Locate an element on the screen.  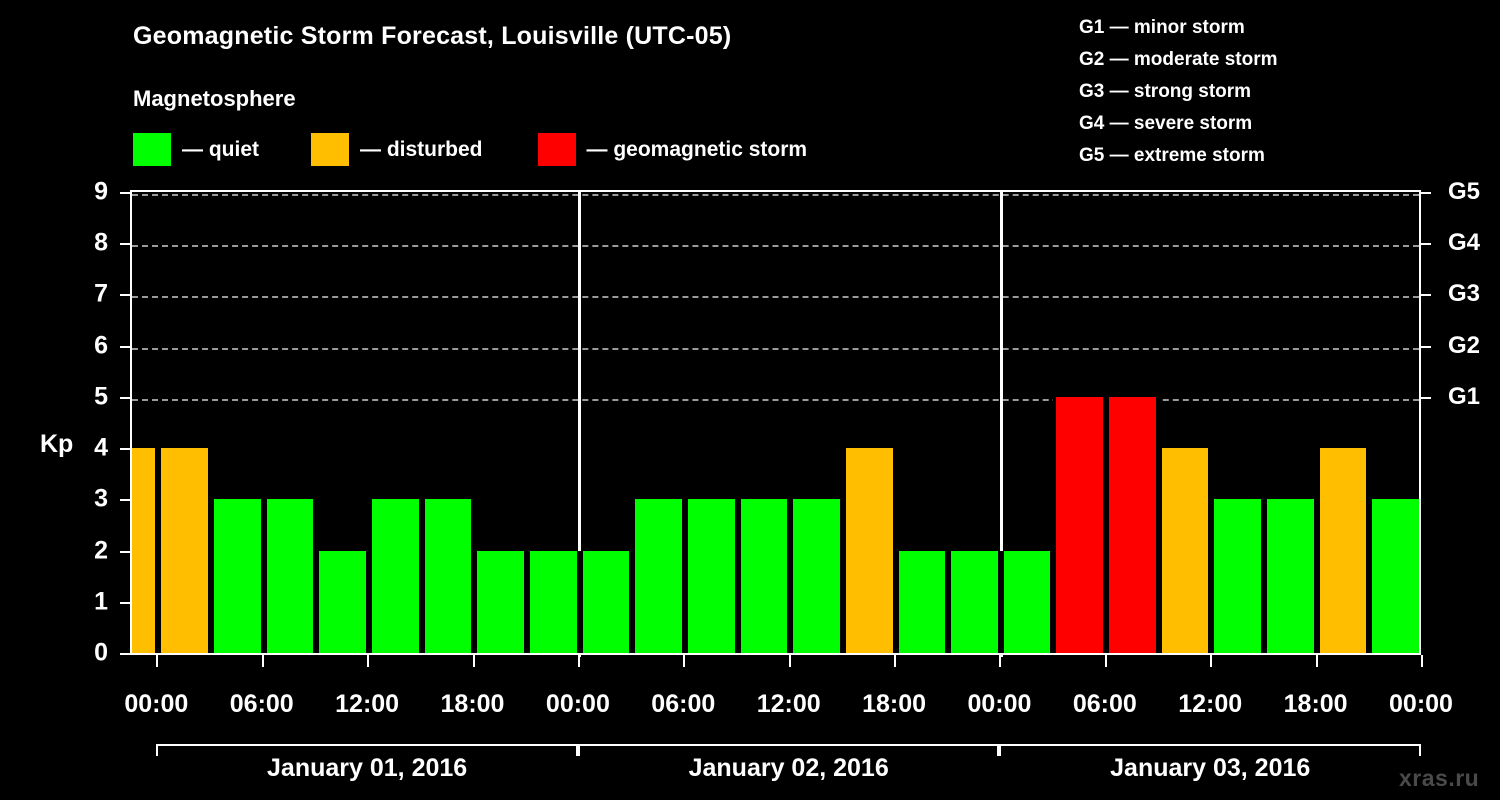
storm-scale-row-2: G2 — moderate storm is located at coordinates (1178, 59).